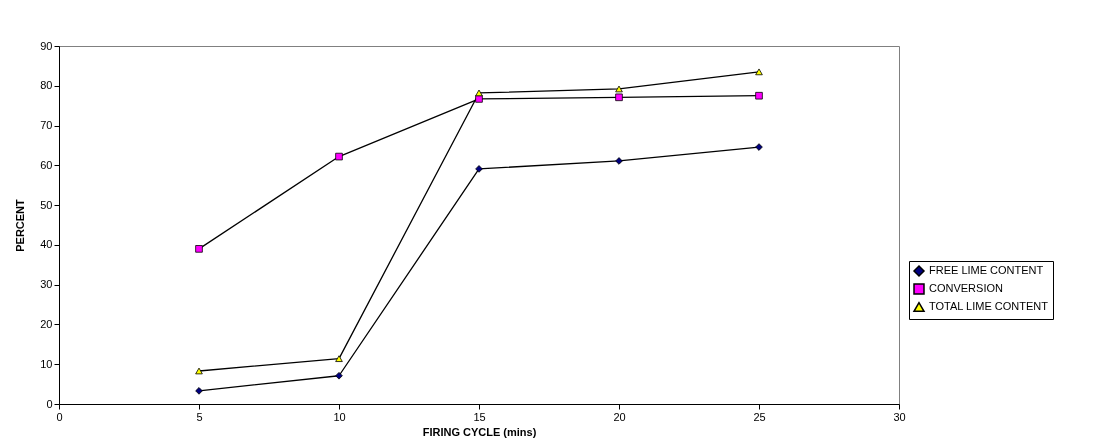 Image resolution: width=1120 pixels, height=445 pixels. Describe the element at coordinates (46, 125) in the screenshot. I see `y-tick-label: 70` at that location.